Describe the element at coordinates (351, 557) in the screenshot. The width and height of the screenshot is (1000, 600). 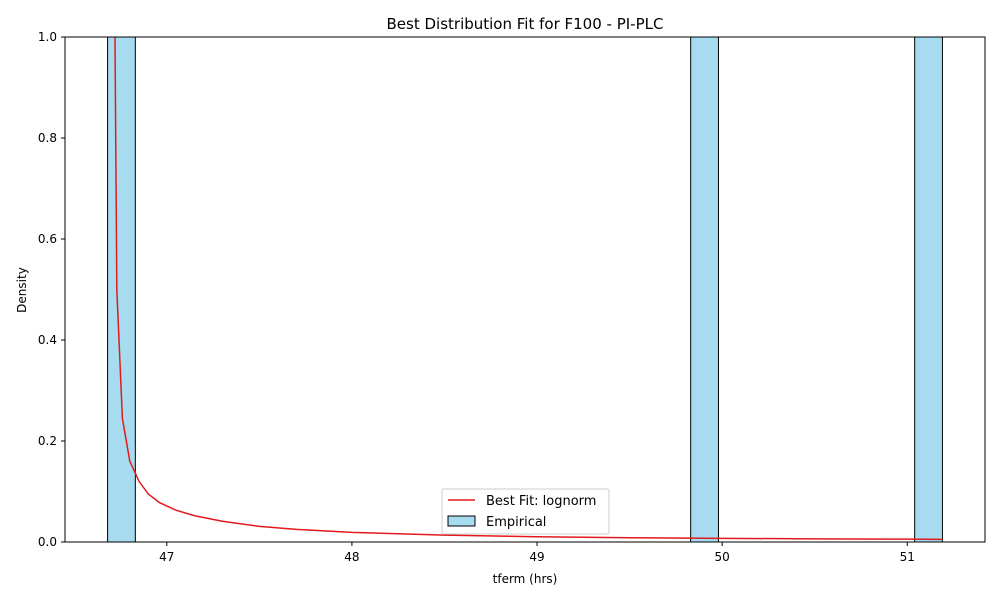
I see `x-tick-label: 48` at that location.